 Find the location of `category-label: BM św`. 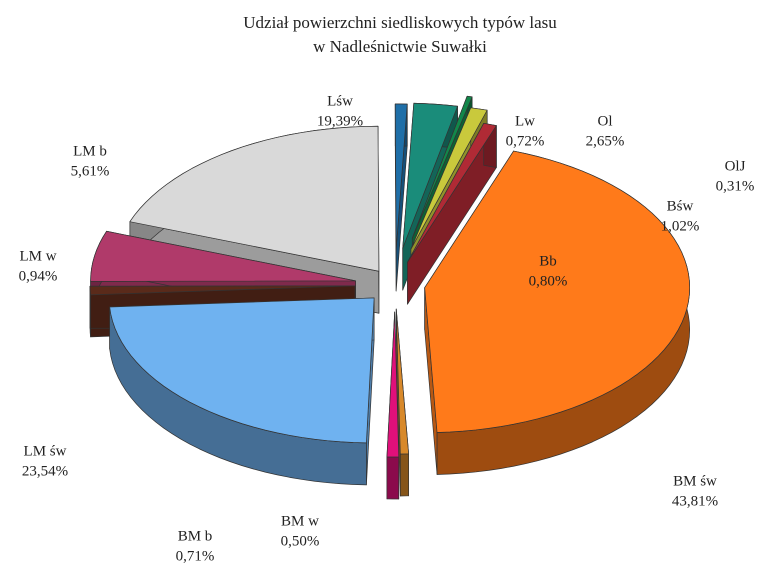

category-label: BM św is located at coordinates (695, 481).